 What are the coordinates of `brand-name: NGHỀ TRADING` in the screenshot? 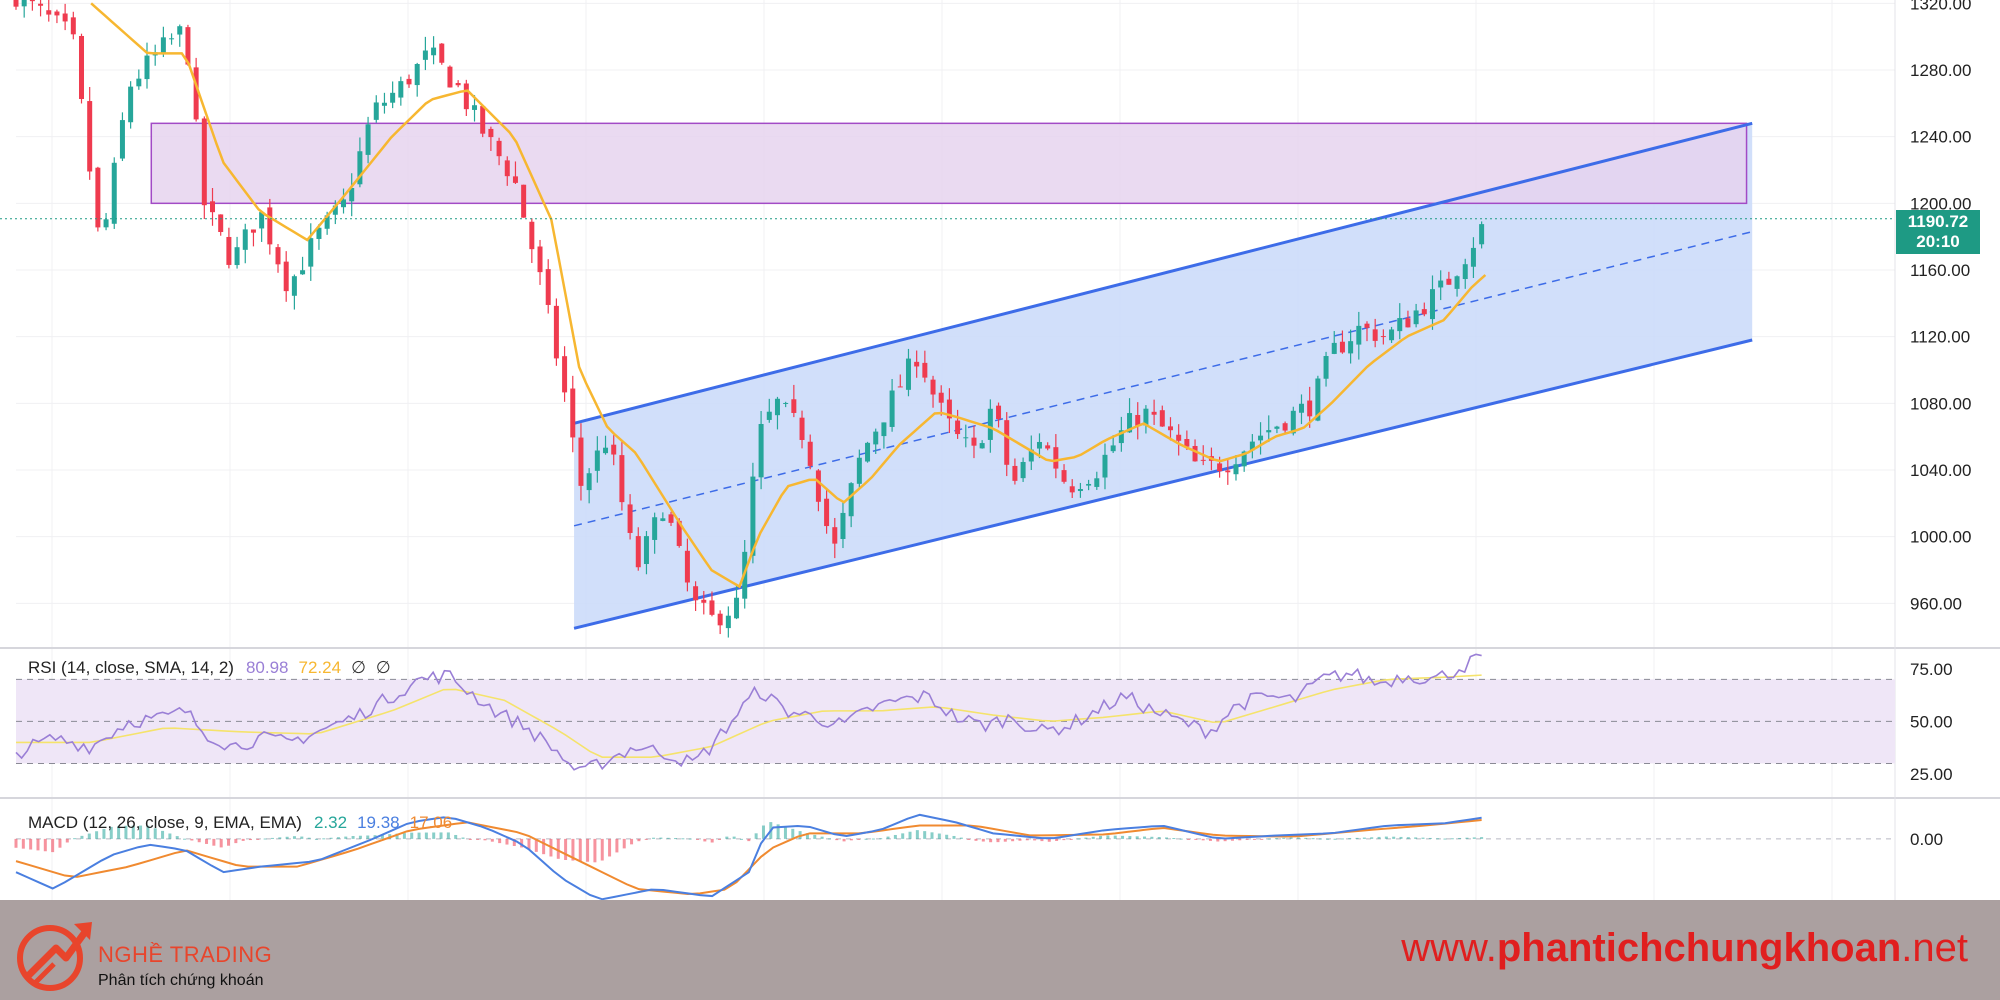 It's located at (185, 954).